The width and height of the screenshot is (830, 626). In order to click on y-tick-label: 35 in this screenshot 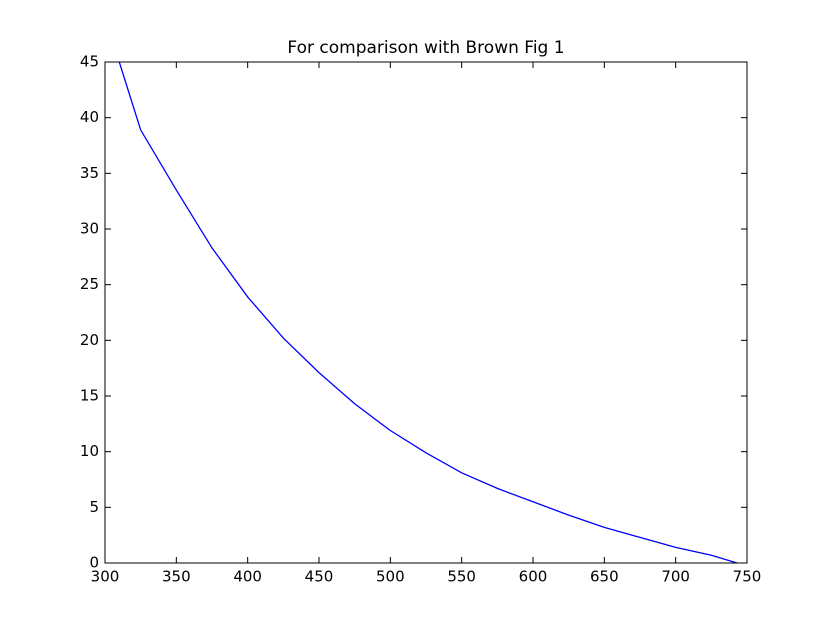, I will do `click(89, 173)`.